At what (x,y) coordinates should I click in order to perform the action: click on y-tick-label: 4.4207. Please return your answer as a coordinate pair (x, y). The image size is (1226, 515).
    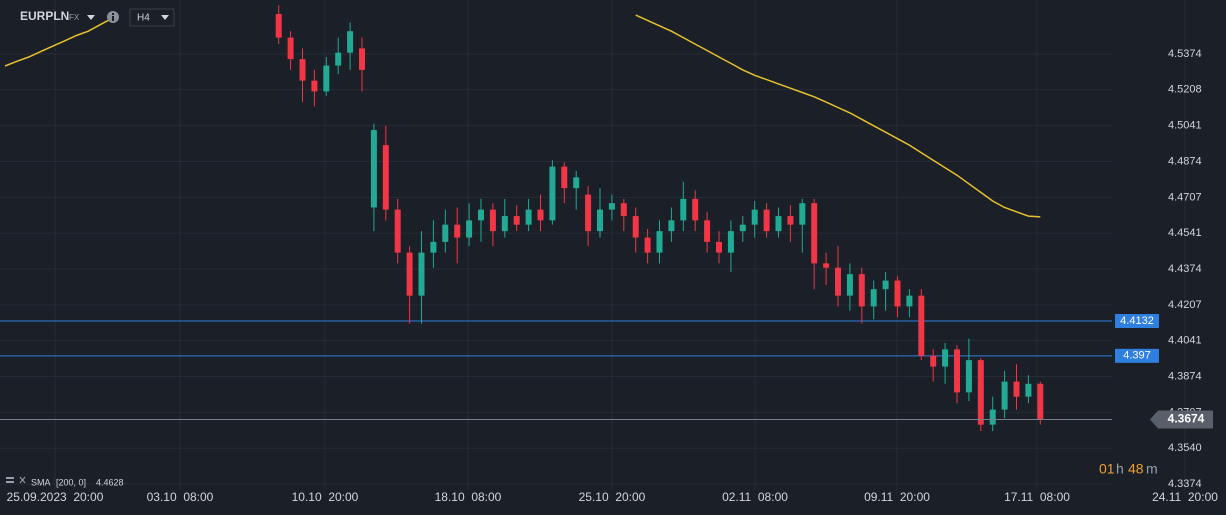
    Looking at the image, I should click on (1185, 305).